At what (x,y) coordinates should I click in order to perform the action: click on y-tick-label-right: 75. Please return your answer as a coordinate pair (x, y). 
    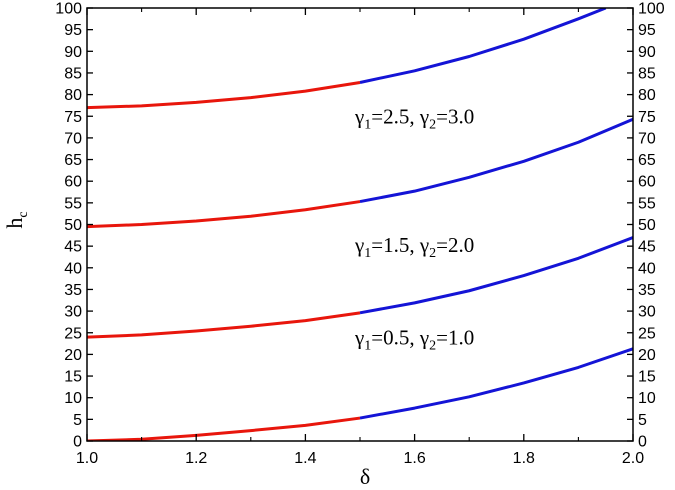
    Looking at the image, I should click on (647, 117).